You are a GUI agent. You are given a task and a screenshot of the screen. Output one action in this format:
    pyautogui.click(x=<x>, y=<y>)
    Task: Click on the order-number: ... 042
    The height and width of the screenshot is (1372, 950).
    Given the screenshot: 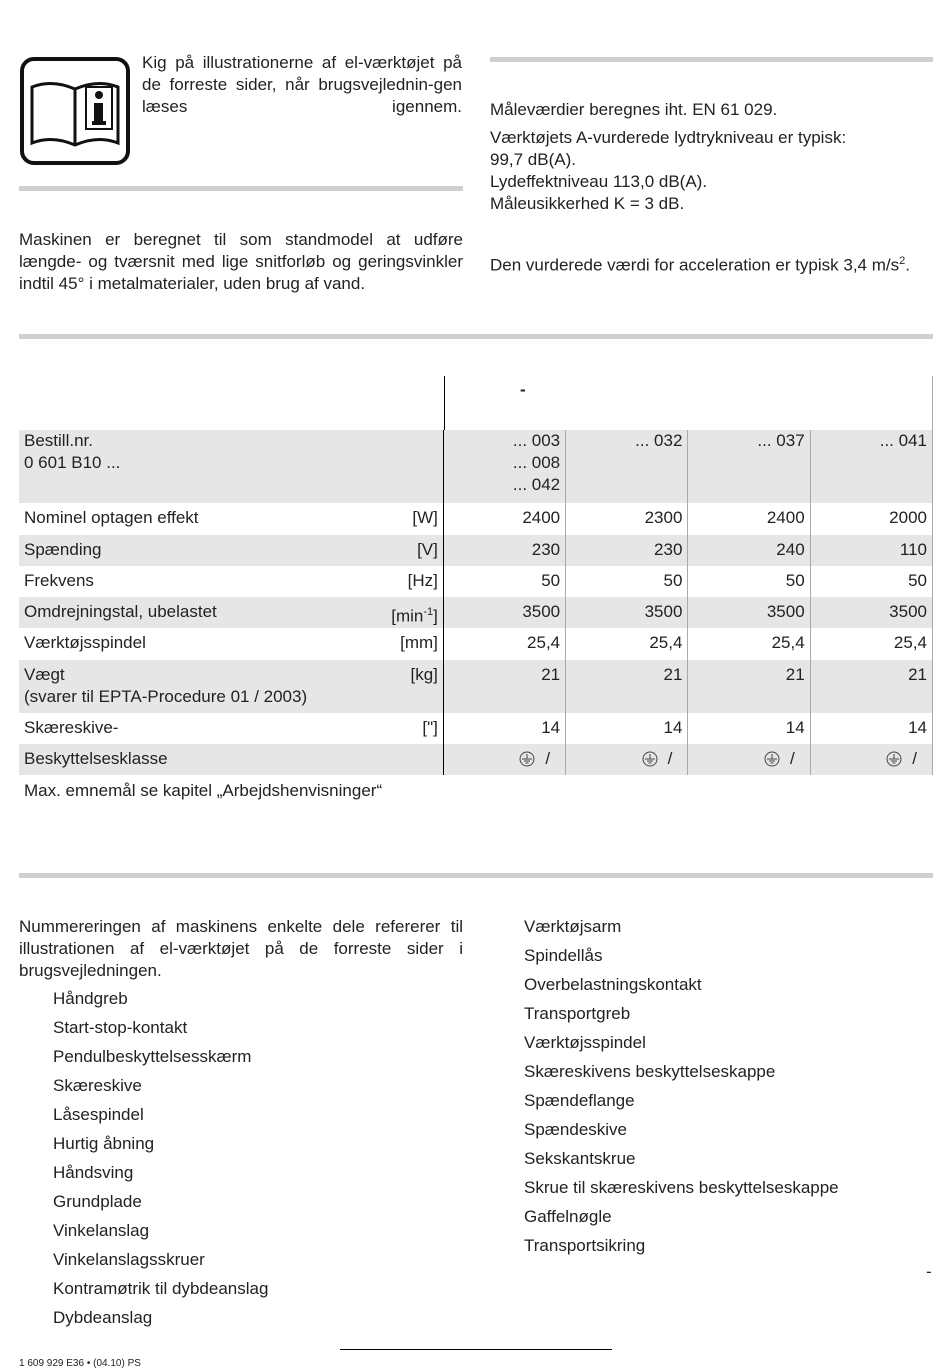 What is the action you would take?
    pyautogui.click(x=536, y=484)
    